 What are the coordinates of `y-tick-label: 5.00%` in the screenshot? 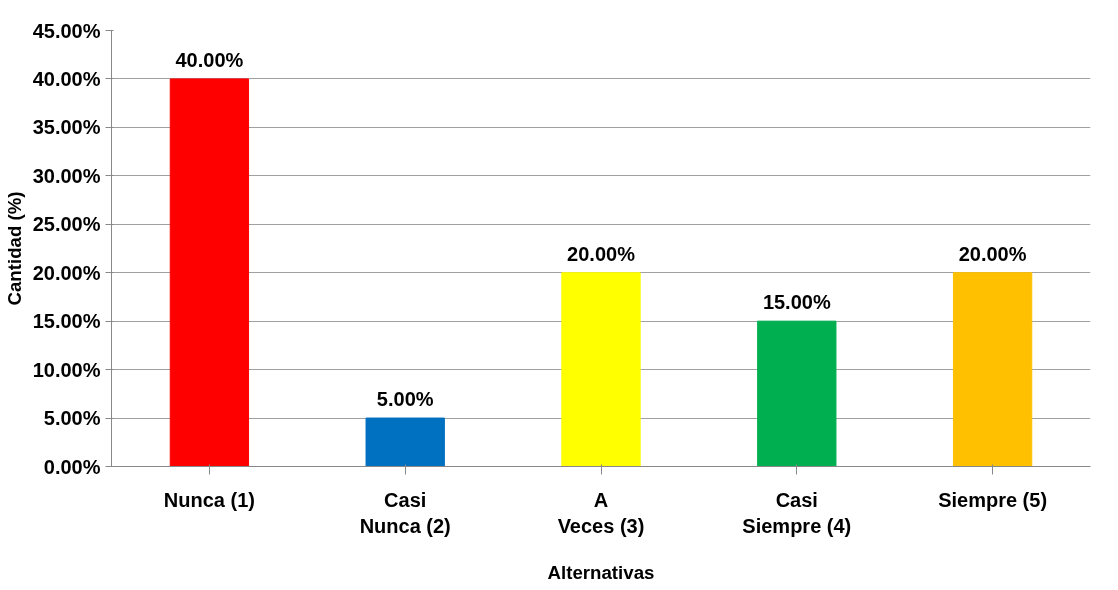 It's located at (72, 418).